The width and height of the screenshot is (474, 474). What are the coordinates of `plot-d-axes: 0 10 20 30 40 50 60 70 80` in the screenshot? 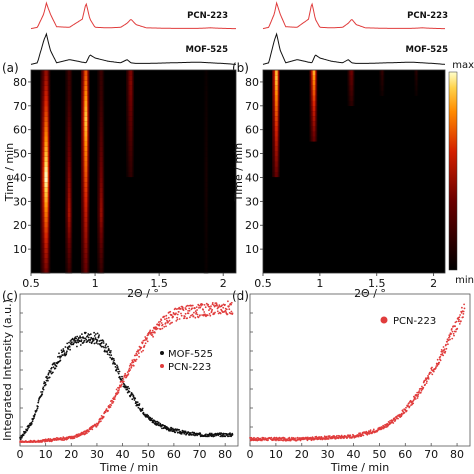 It's located at (355, 386).